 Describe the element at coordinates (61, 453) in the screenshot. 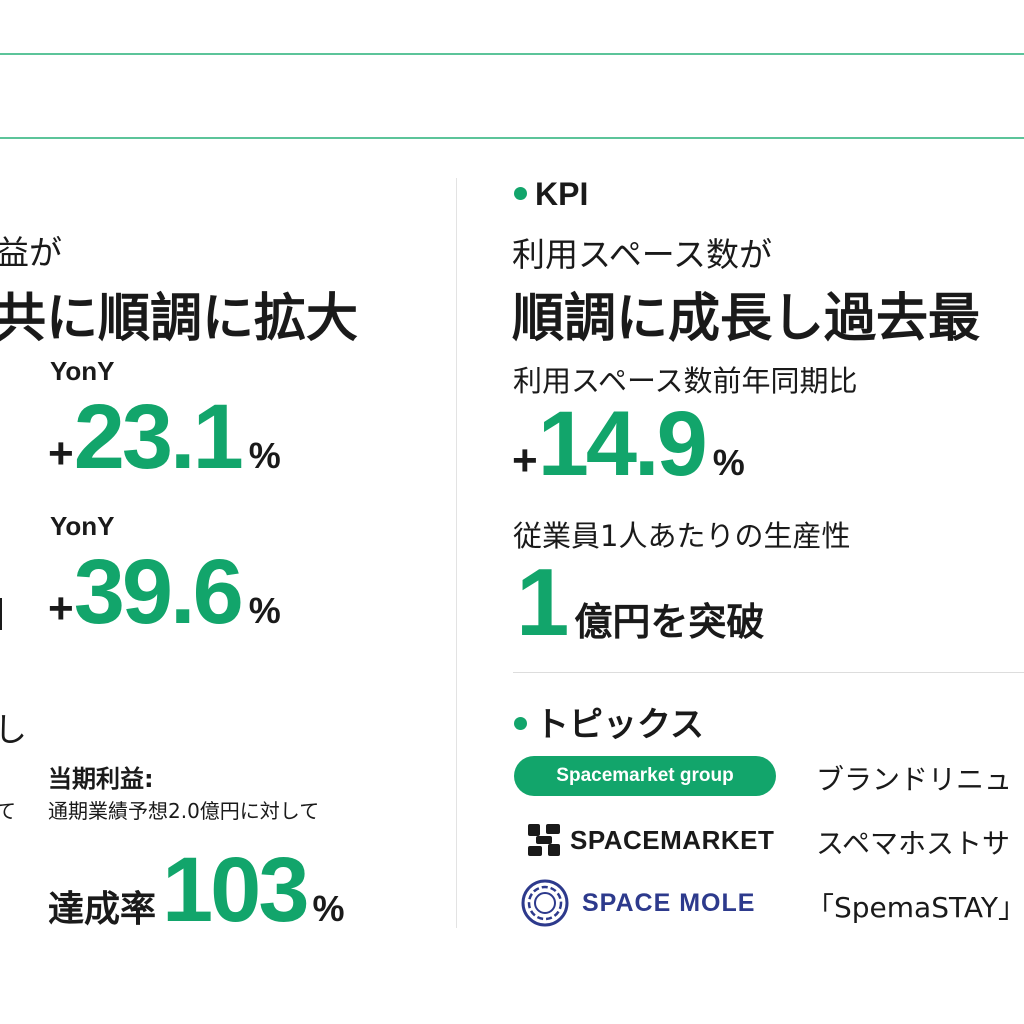

I see `metric1-sign: +` at that location.